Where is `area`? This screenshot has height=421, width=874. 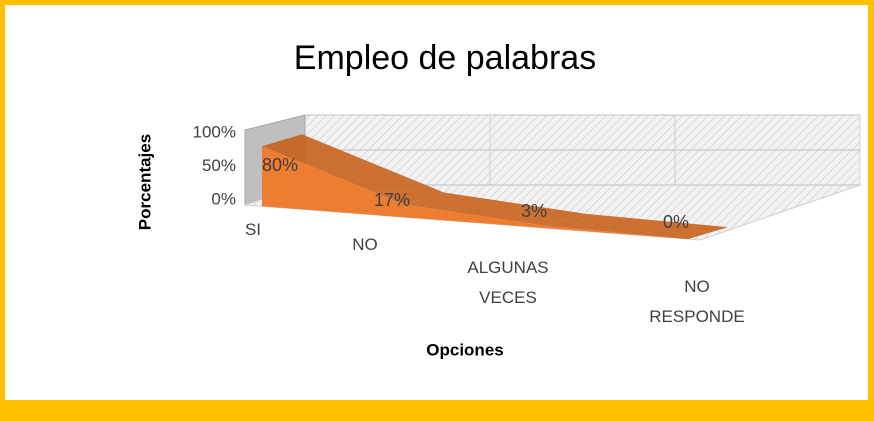
area is located at coordinates (475, 193).